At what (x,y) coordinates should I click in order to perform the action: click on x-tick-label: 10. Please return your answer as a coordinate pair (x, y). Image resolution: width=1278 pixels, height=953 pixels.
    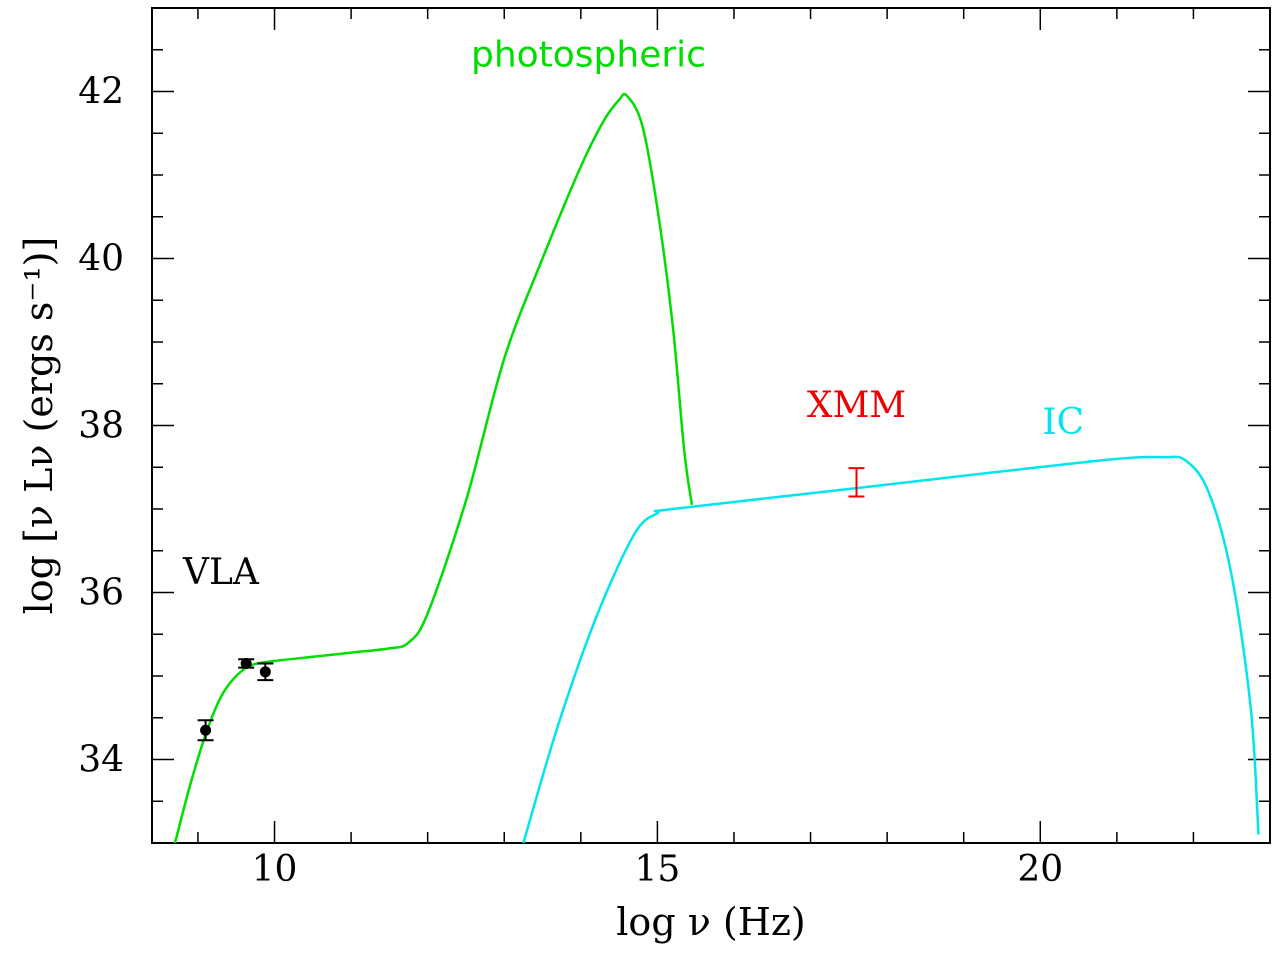
    Looking at the image, I should click on (275, 869).